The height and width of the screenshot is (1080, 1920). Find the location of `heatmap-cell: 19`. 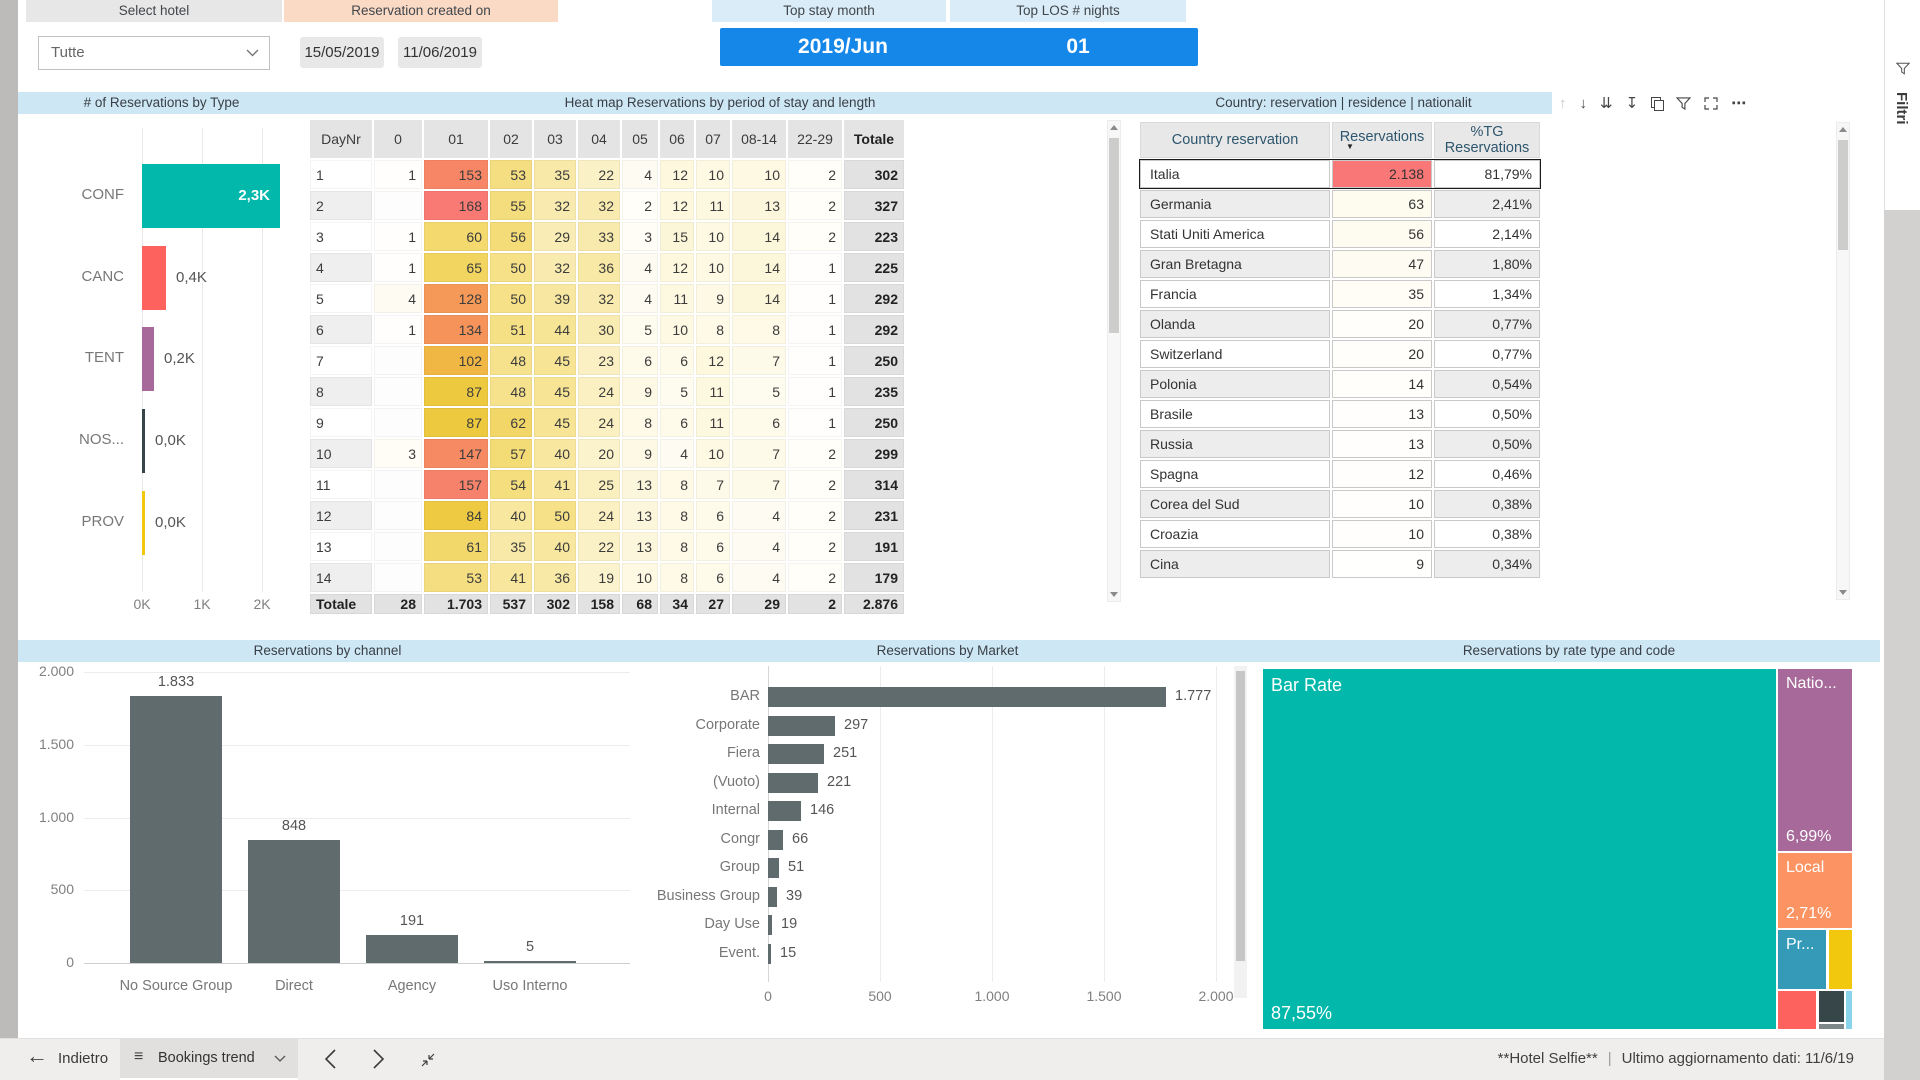

heatmap-cell: 19 is located at coordinates (599, 577).